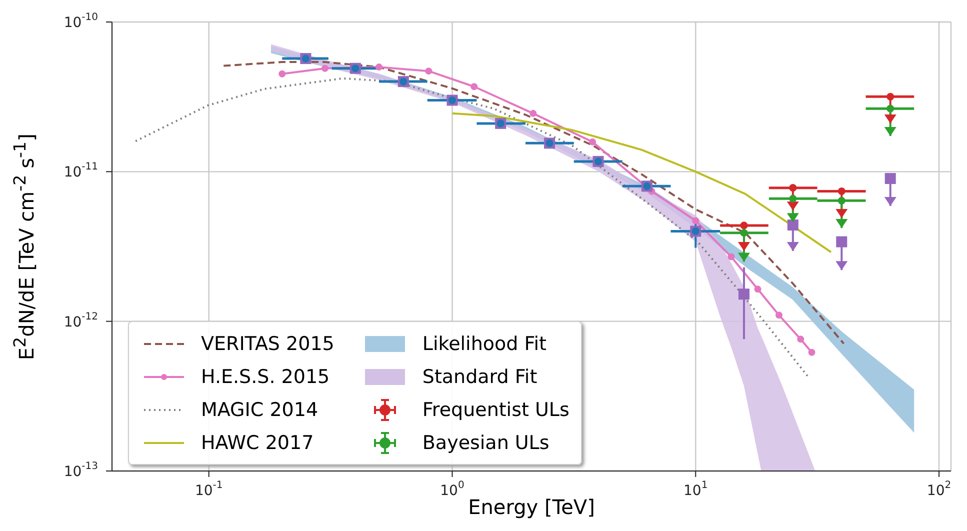 The width and height of the screenshot is (967, 531). What do you see at coordinates (696, 489) in the screenshot?
I see `x-tick-label: 10$^{1}$` at bounding box center [696, 489].